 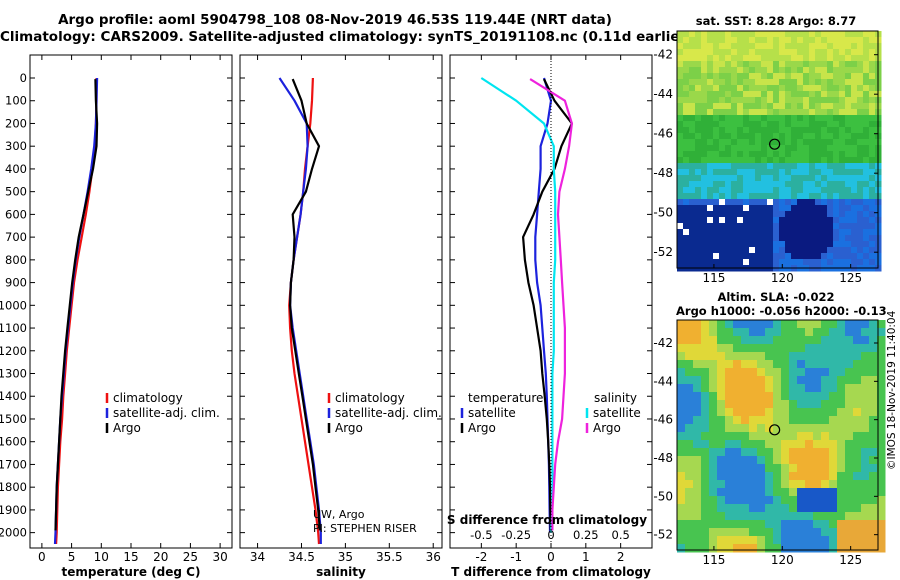 I want to click on map-y-tick-label: -44, so click(x=663, y=381).